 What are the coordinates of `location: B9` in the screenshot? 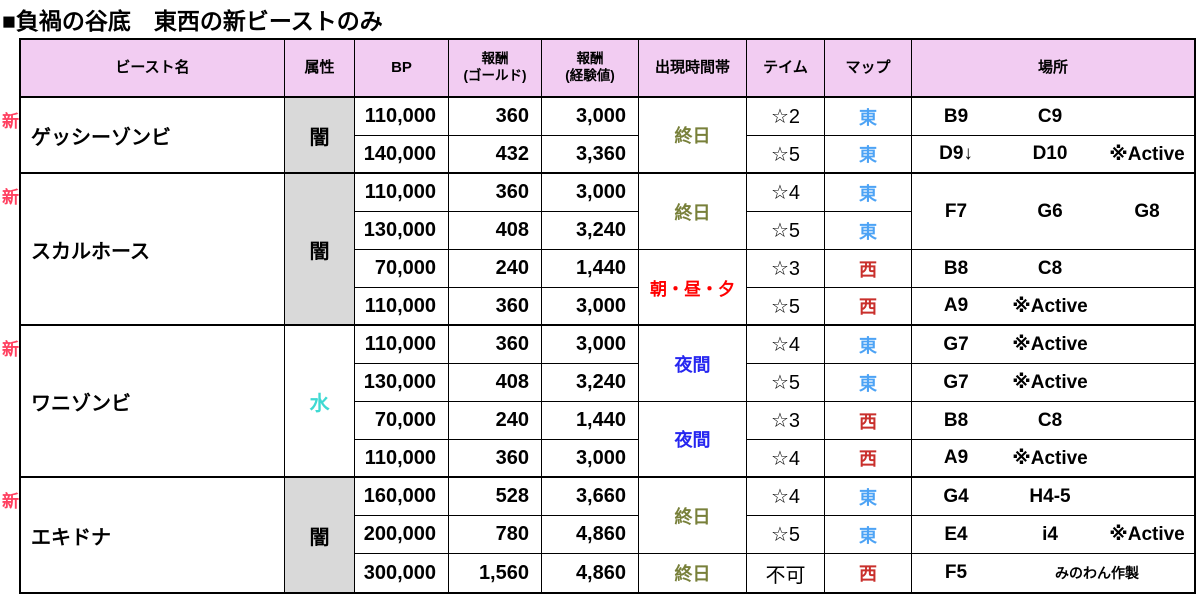 It's located at (956, 116).